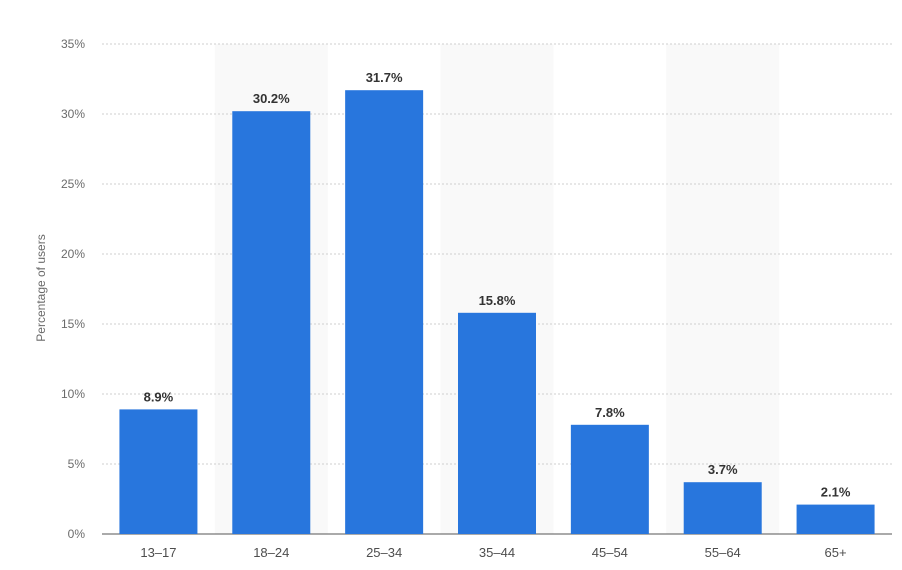  I want to click on y-tick-label: 35%, so click(73, 44).